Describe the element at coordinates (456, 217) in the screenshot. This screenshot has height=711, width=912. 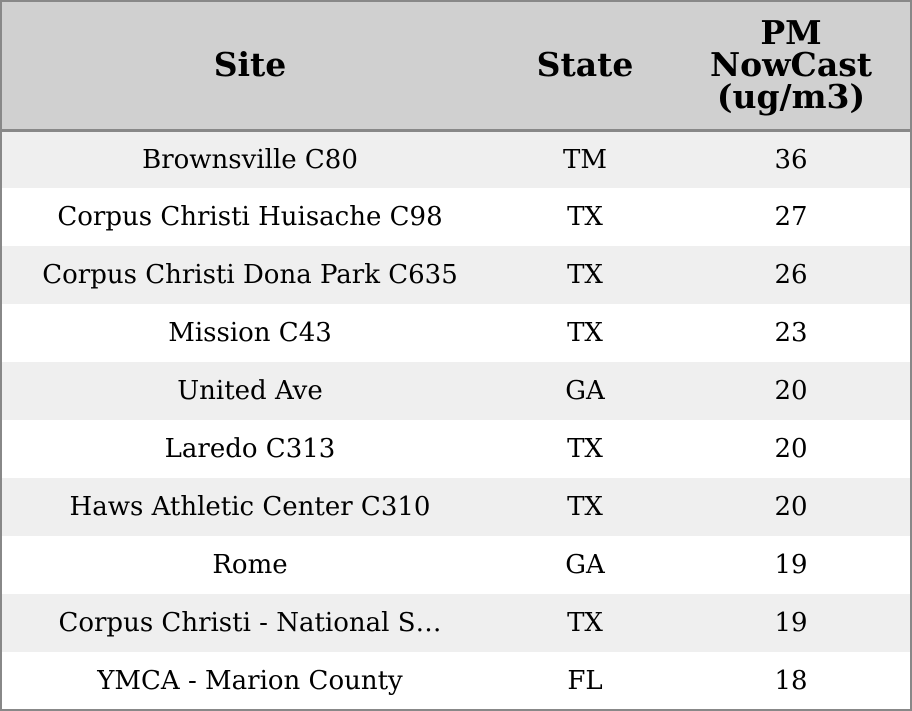
I see `table-row: Corpus Christi Huisache C98 TX 27` at that location.